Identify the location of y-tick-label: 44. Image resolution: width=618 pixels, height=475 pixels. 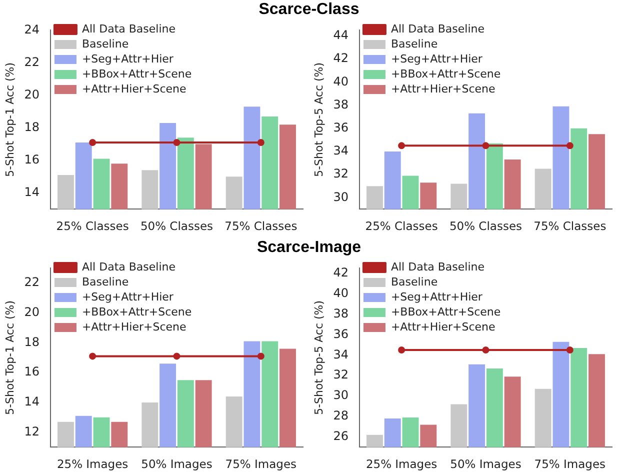
(340, 35).